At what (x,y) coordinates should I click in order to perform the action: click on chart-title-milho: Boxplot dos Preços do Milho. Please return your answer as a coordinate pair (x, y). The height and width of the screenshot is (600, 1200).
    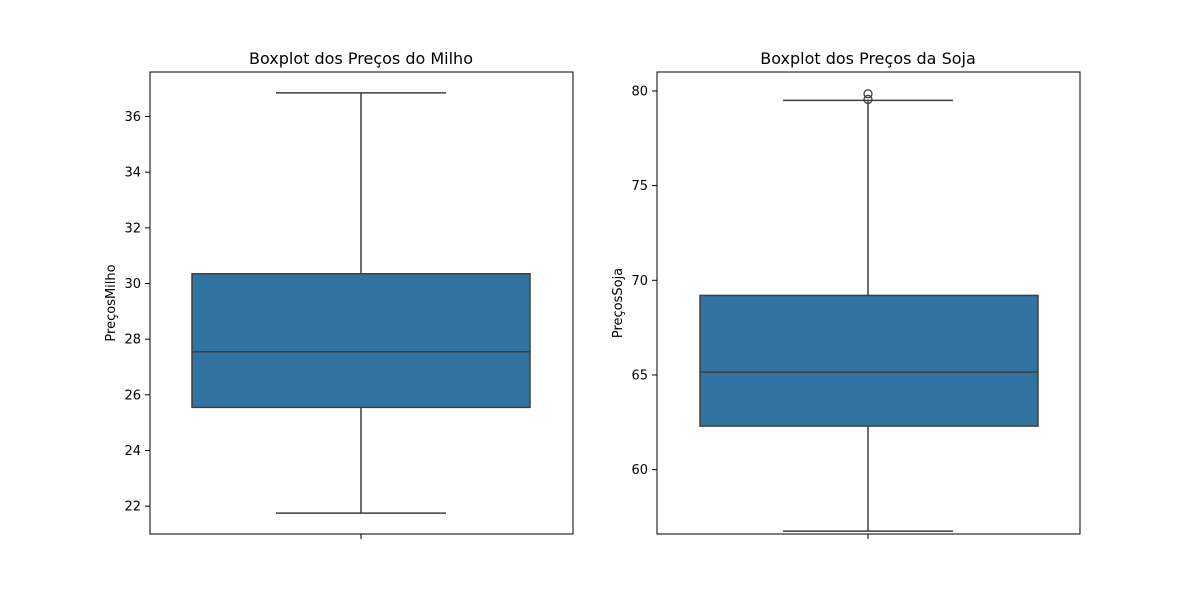
    Looking at the image, I should click on (361, 58).